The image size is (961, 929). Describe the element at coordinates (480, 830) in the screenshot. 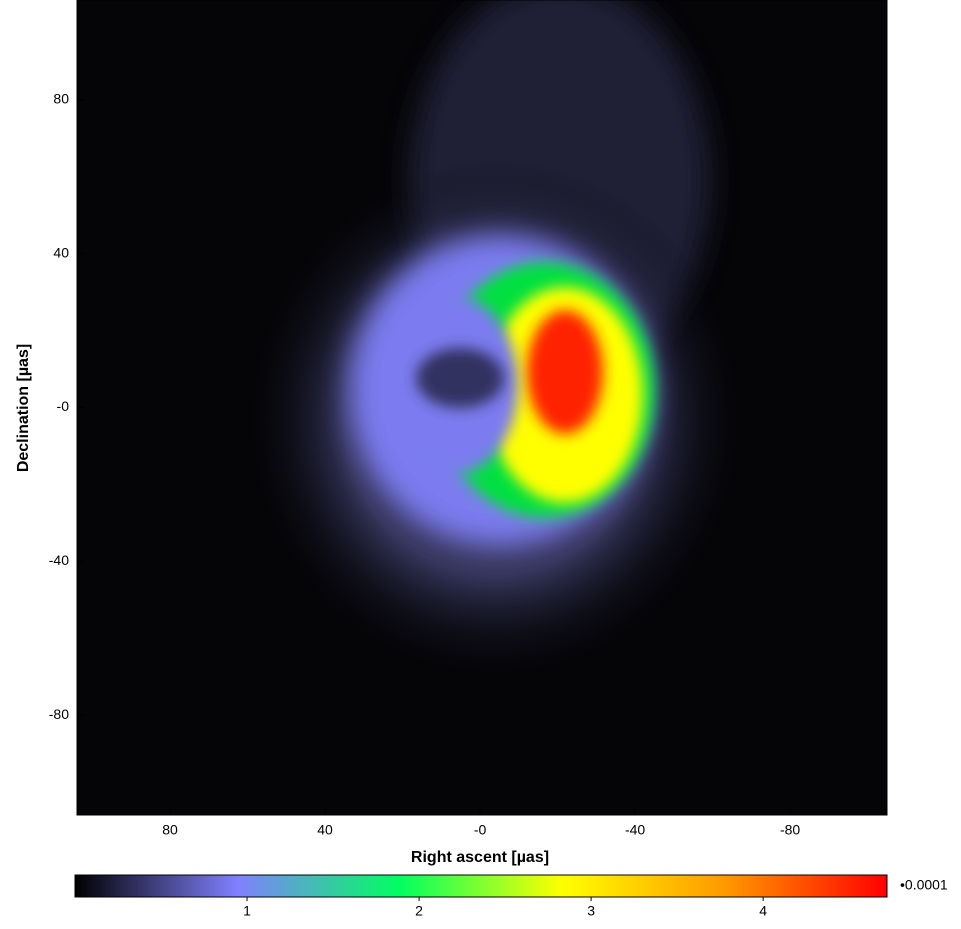

I see `x-tick-label: -0` at that location.